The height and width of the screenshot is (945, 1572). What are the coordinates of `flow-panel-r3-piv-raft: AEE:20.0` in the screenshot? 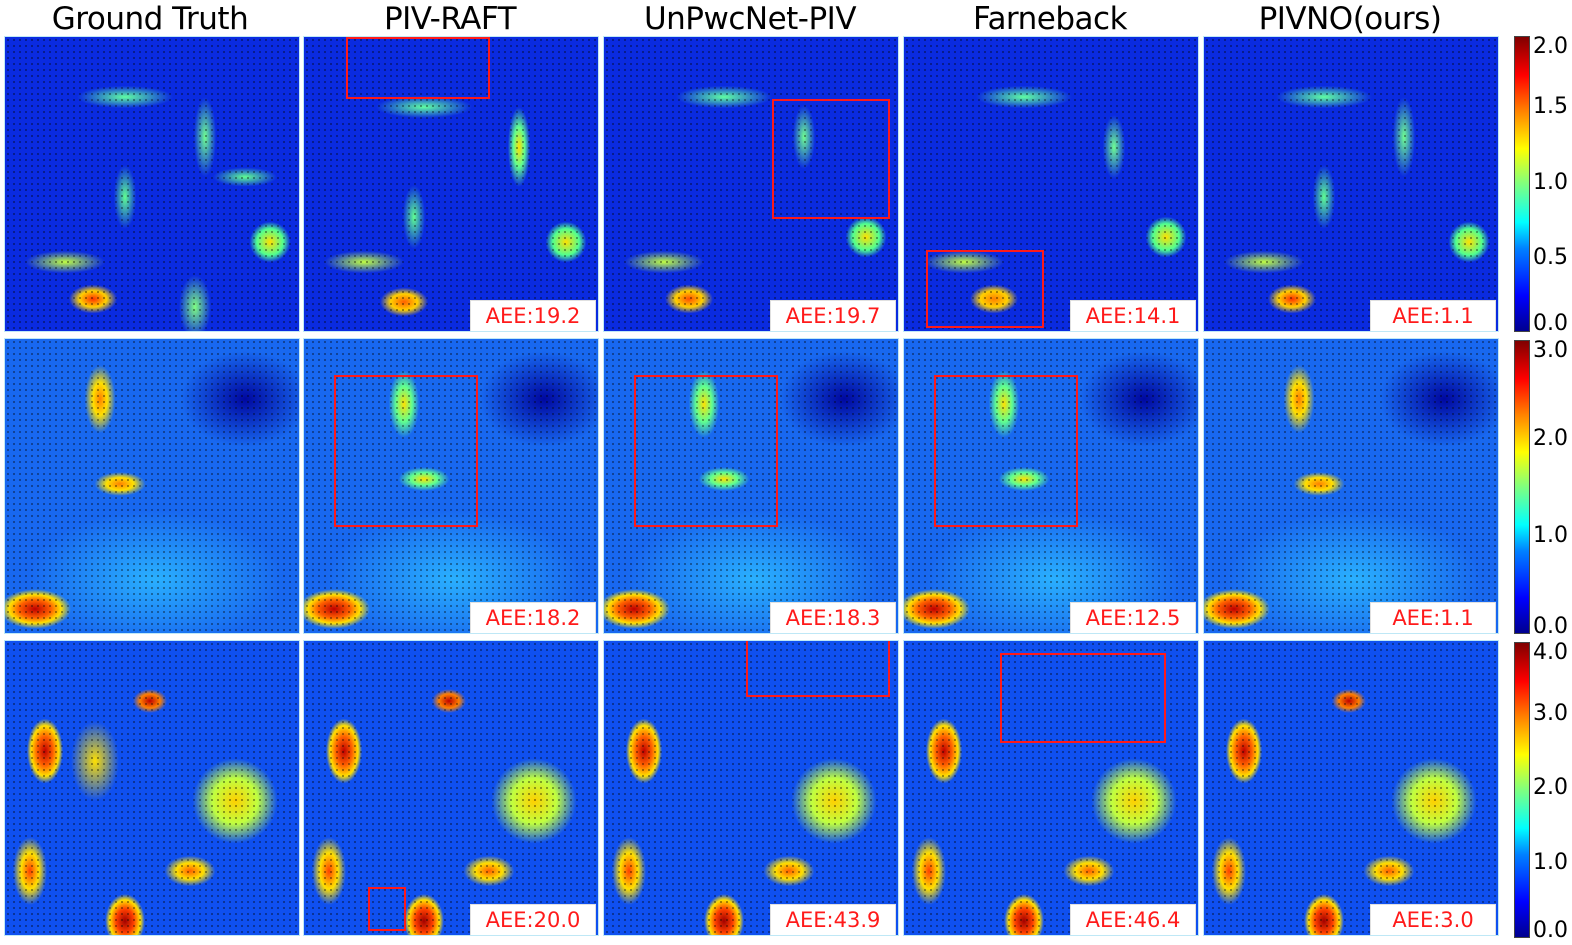 It's located at (451, 788).